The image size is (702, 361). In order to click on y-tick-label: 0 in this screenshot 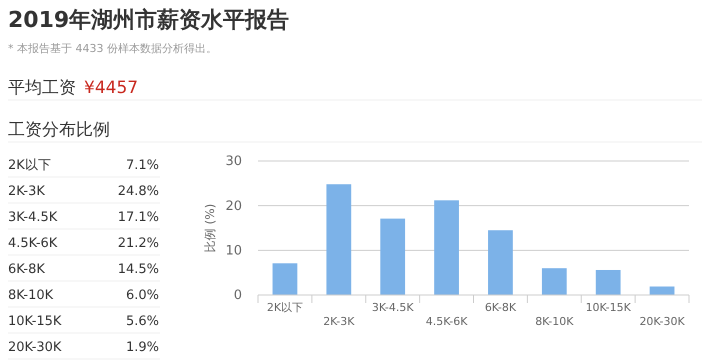, I will do `click(238, 296)`.